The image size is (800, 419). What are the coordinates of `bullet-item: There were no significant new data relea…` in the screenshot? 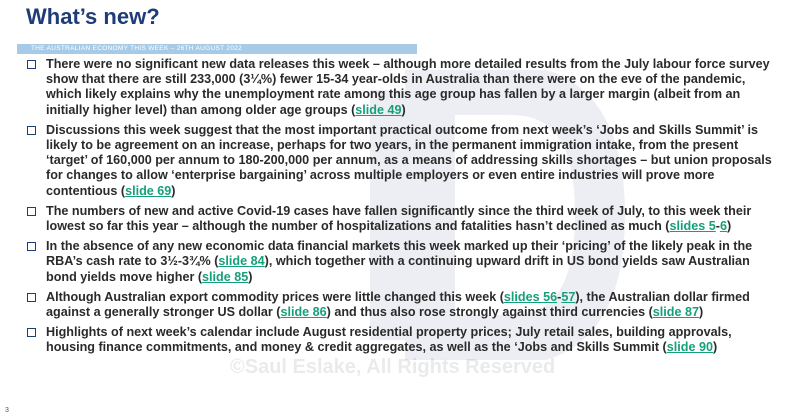 It's located at (399, 87).